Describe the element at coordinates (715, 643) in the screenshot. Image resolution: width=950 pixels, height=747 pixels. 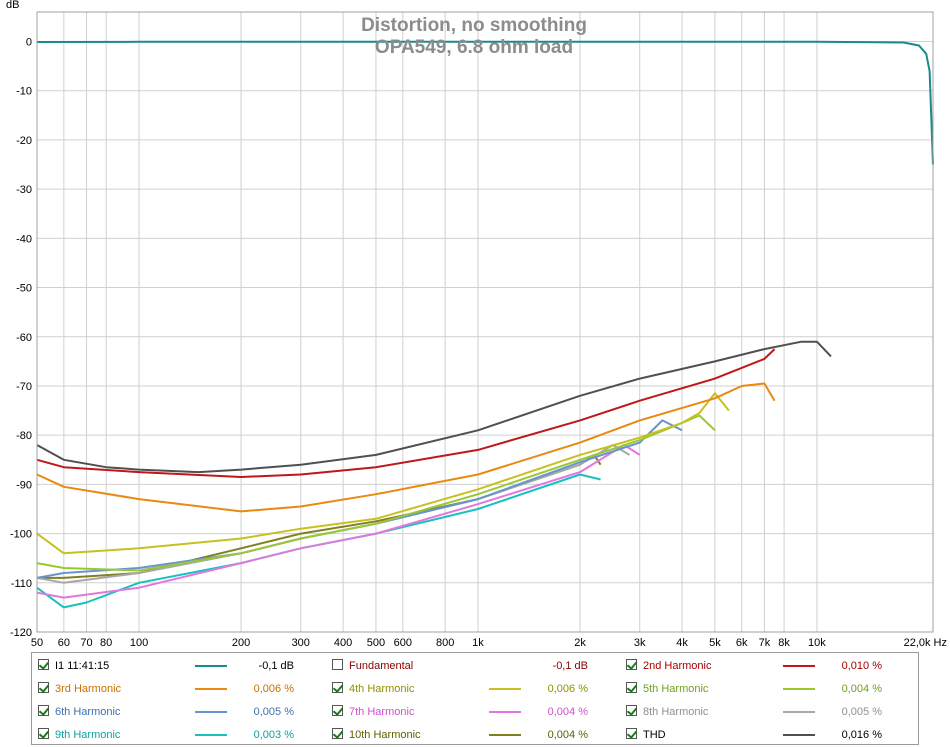
I see `x-tick-label: 5k` at that location.